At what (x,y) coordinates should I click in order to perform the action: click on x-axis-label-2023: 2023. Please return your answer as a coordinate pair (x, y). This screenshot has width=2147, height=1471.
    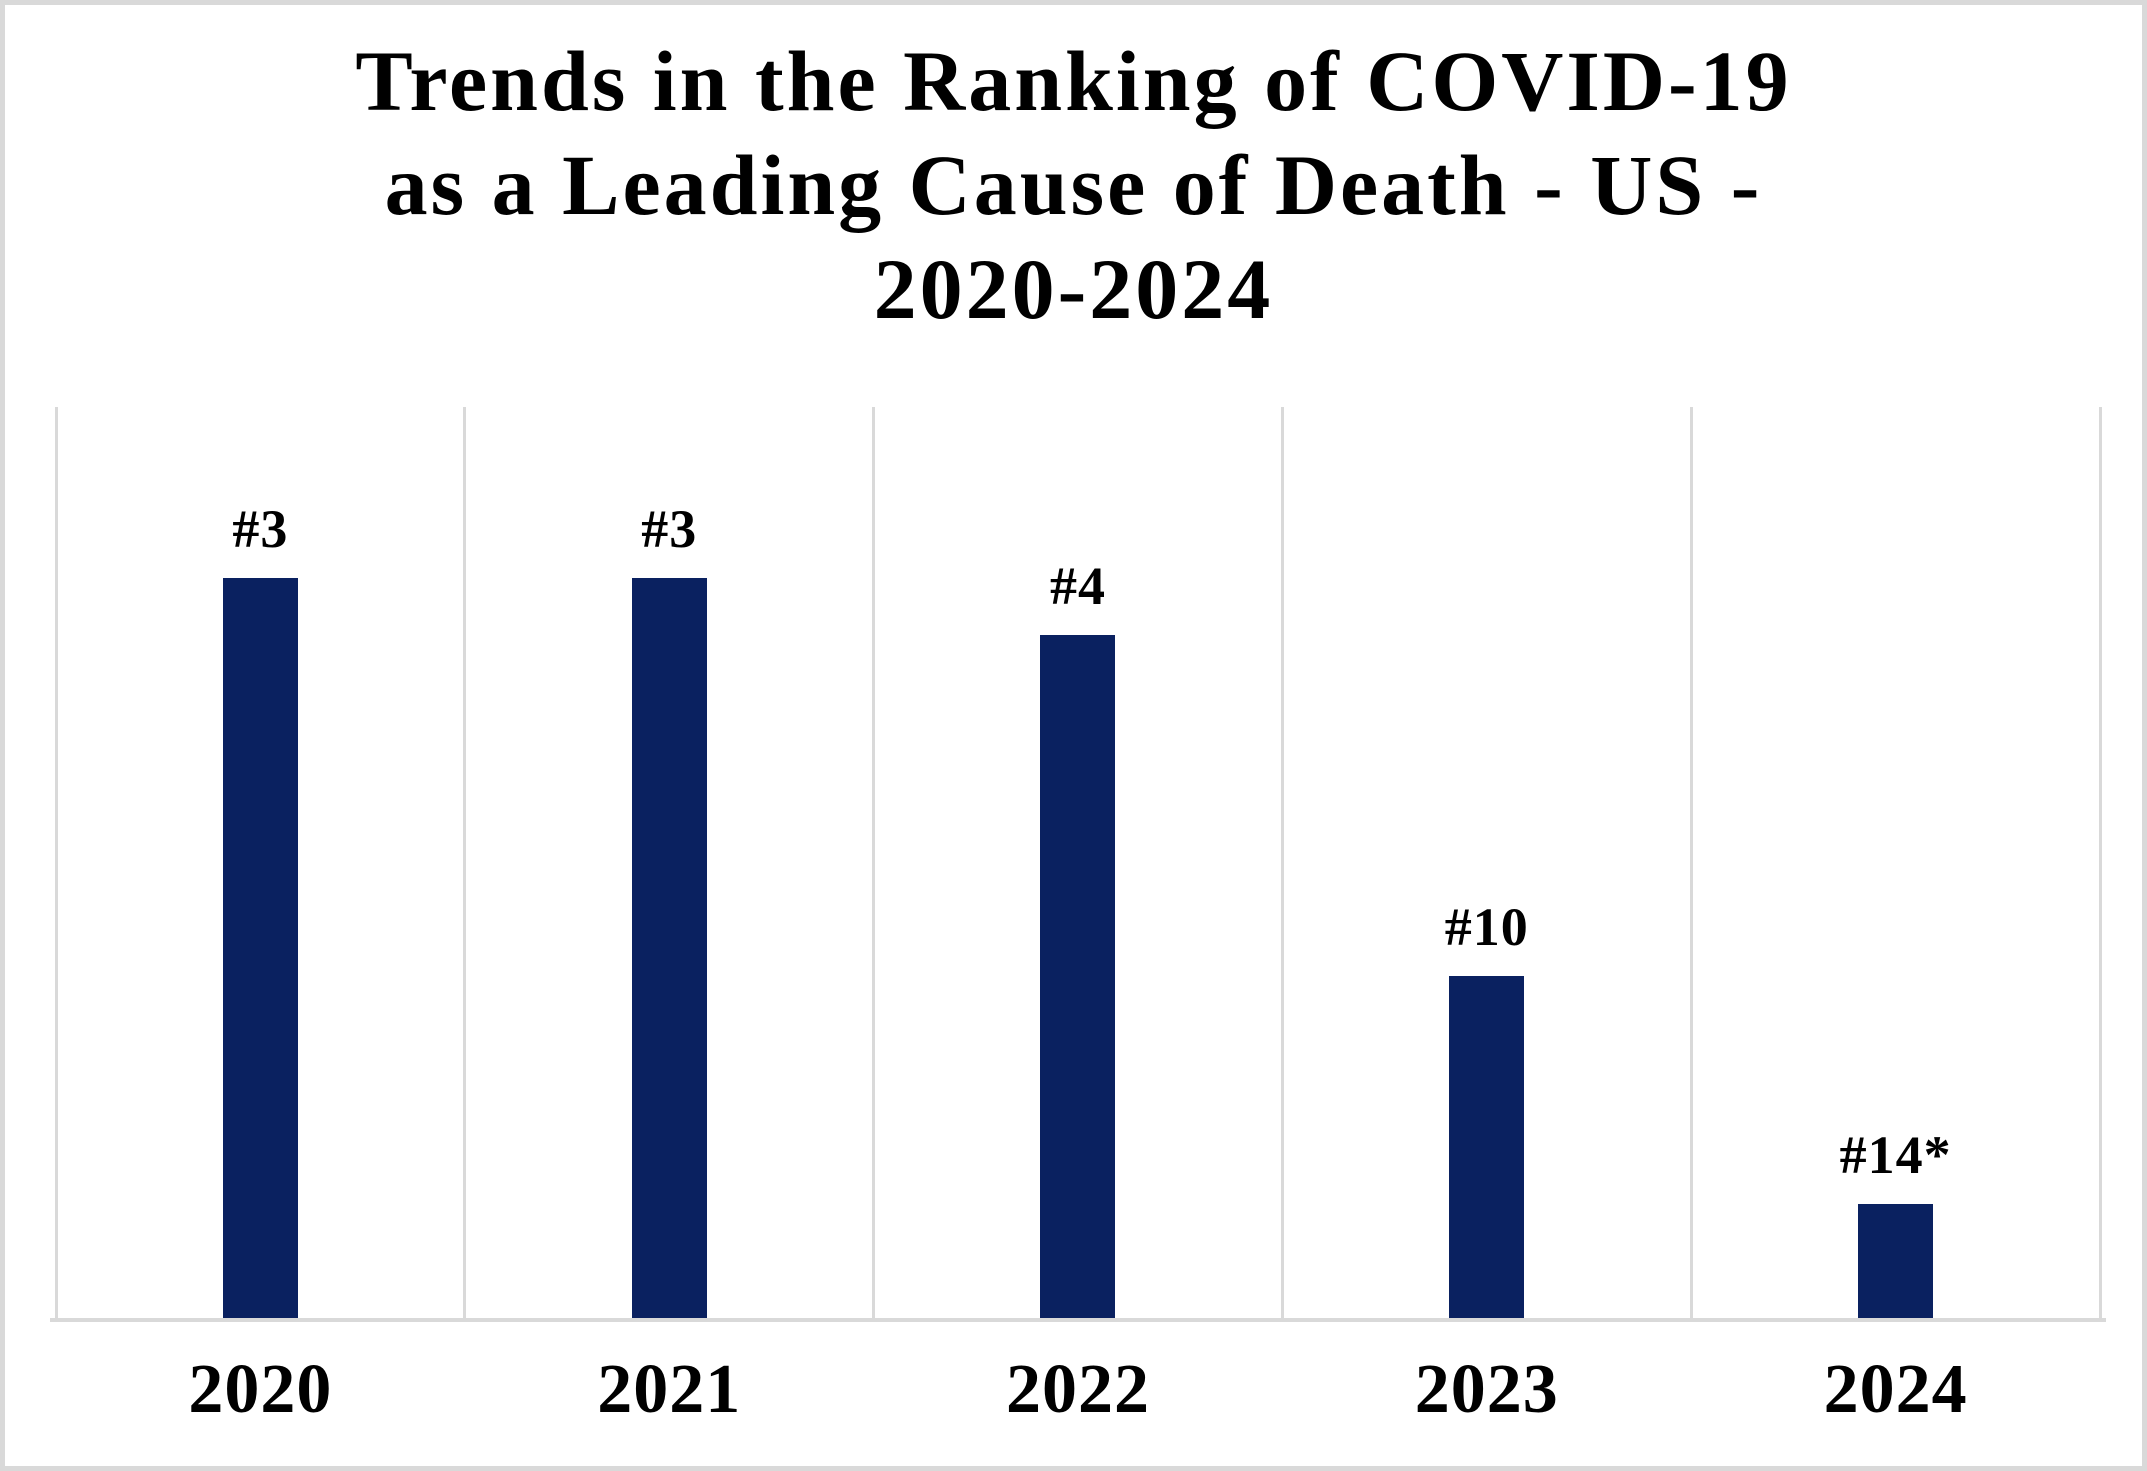
    Looking at the image, I should click on (1486, 1389).